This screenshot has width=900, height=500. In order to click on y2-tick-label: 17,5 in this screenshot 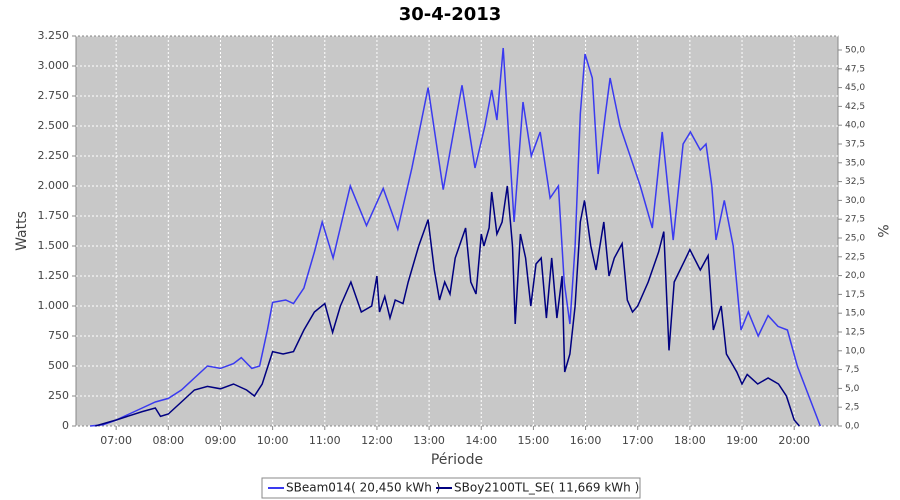, I will do `click(855, 295)`.